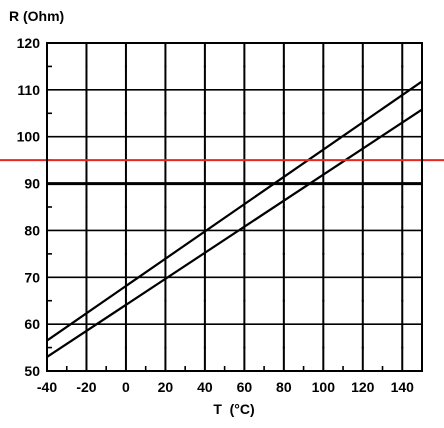 This screenshot has width=444, height=428. I want to click on x-tick-label: 20, so click(166, 387).